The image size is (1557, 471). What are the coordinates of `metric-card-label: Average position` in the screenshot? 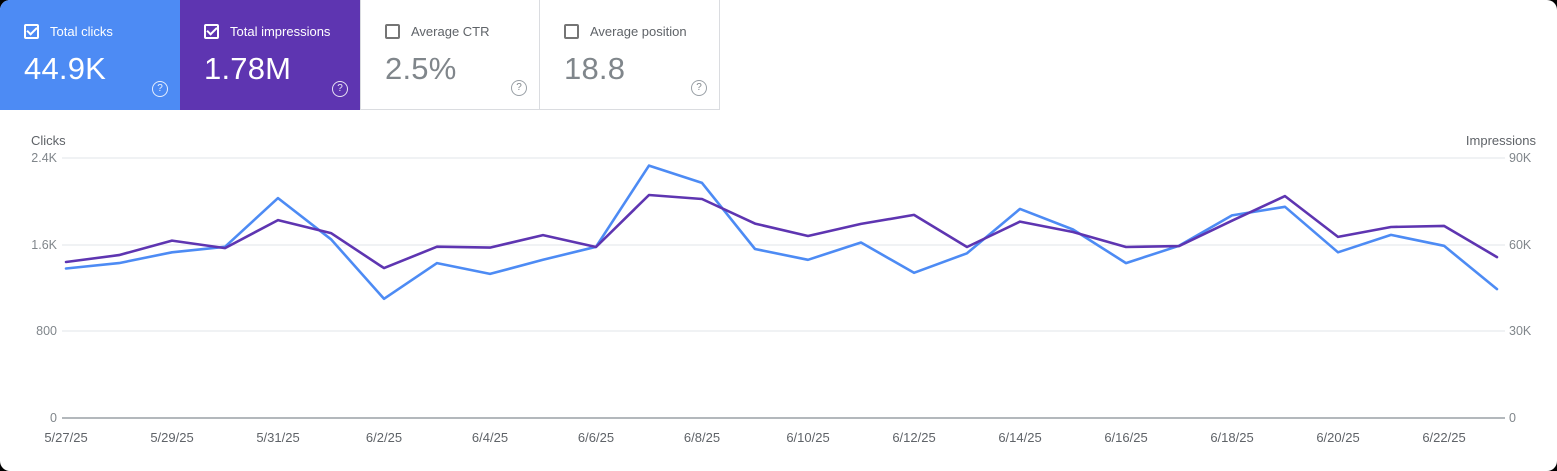 It's located at (638, 31).